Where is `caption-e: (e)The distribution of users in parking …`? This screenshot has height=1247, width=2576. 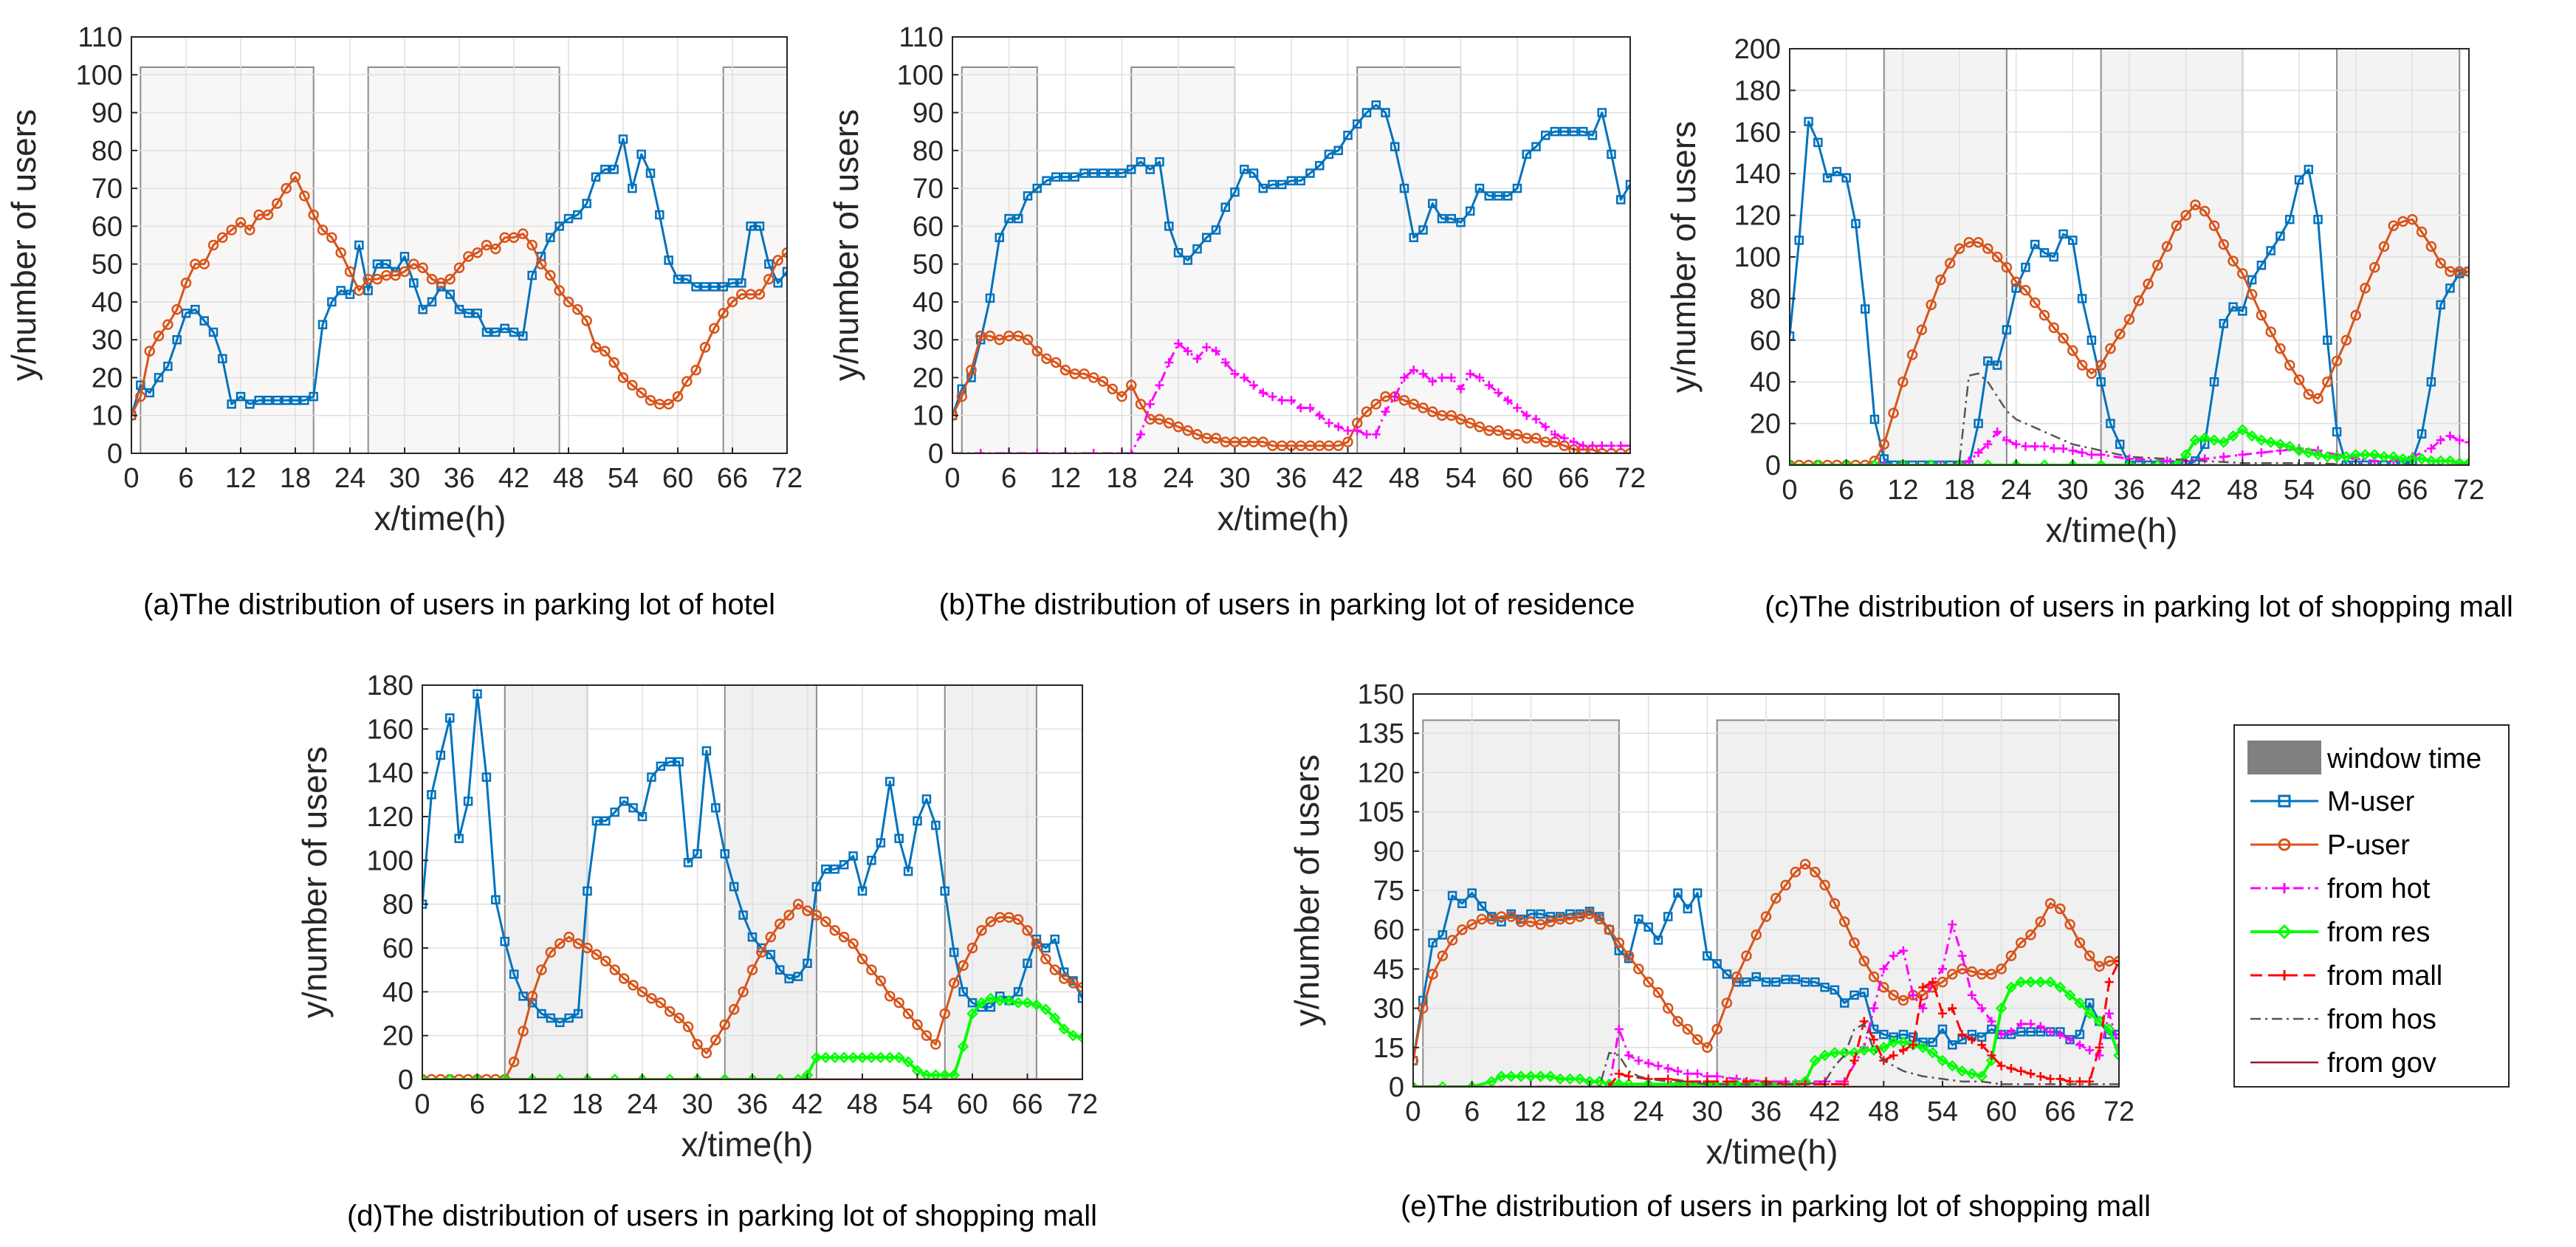 caption-e: (e)The distribution of users in parking … is located at coordinates (1776, 1207).